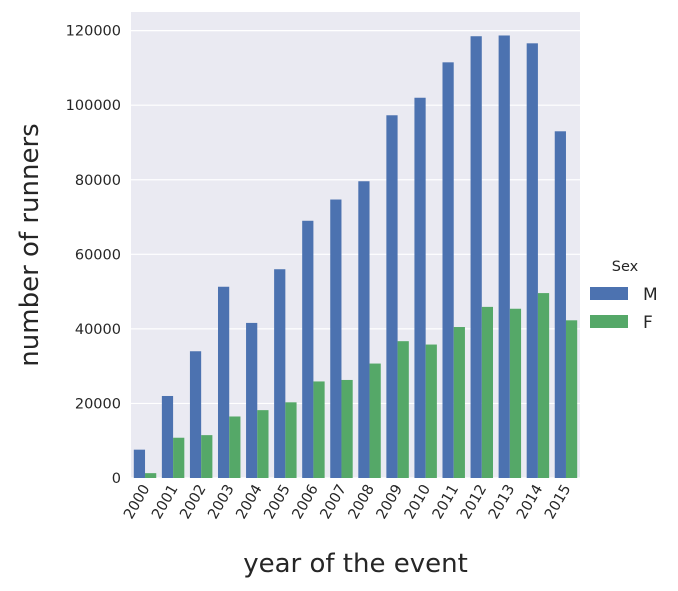 This screenshot has width=678, height=591. Describe the element at coordinates (306, 502) in the screenshot. I see `x-tick-label-2006: 2006` at that location.